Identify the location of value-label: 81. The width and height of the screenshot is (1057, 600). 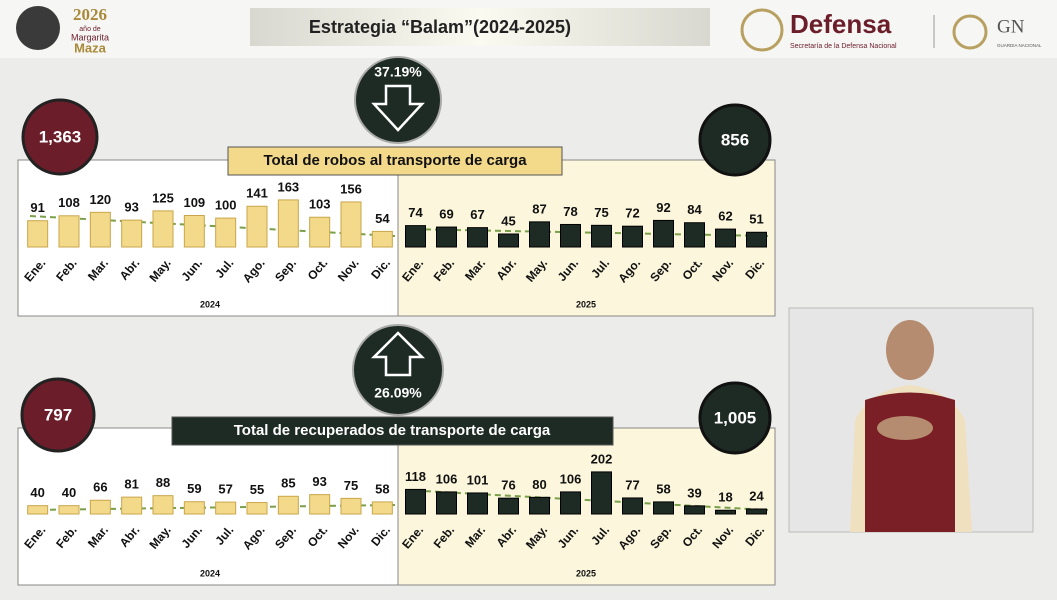
(131, 484).